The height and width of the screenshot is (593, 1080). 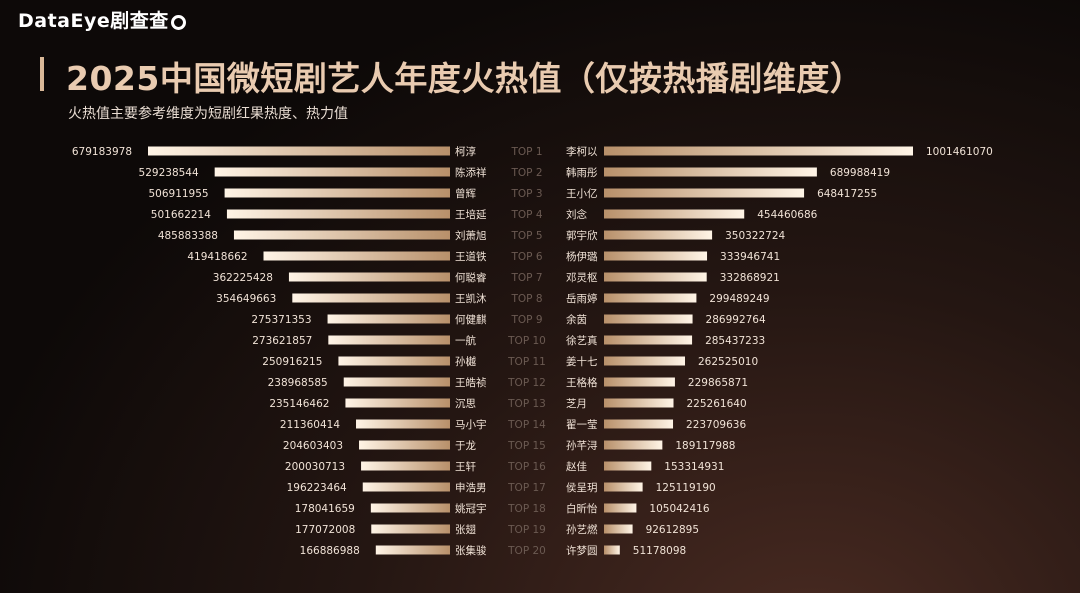 I want to click on rank-label: TOP 7, so click(x=526, y=278).